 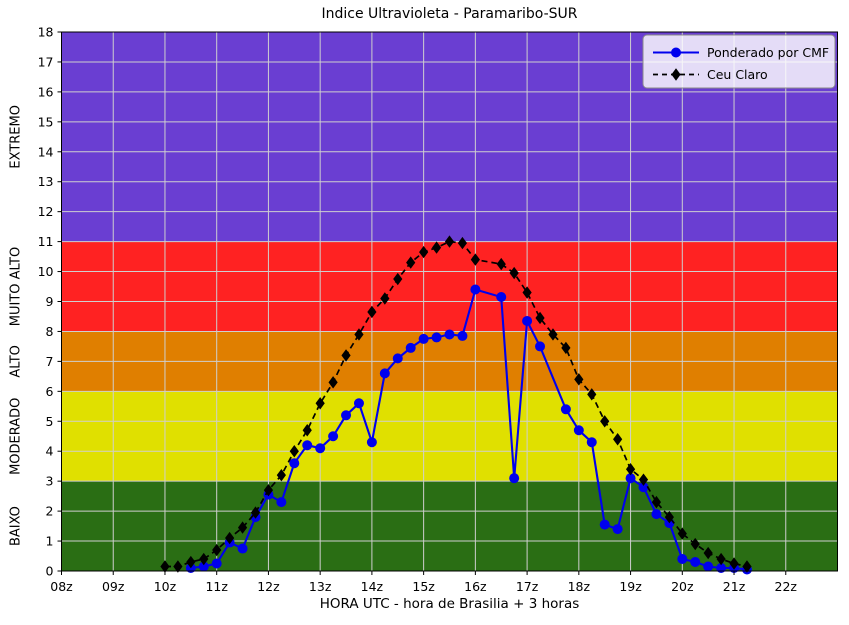 What do you see at coordinates (50, 481) in the screenshot?
I see `y-tick-label: 3` at bounding box center [50, 481].